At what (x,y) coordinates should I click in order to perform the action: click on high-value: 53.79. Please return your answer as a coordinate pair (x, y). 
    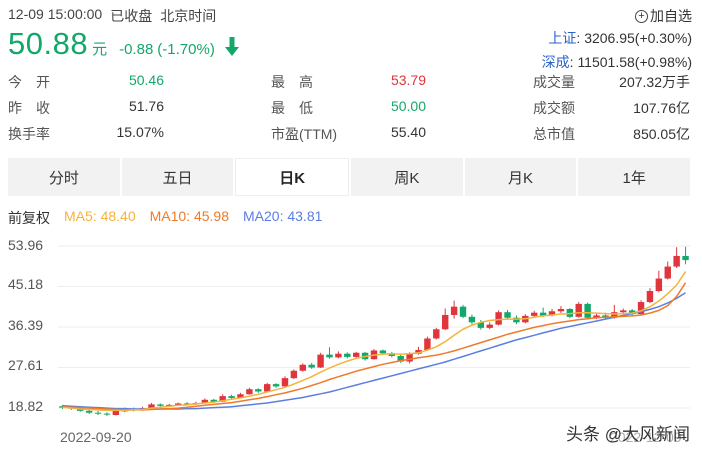
    Looking at the image, I should click on (408, 80).